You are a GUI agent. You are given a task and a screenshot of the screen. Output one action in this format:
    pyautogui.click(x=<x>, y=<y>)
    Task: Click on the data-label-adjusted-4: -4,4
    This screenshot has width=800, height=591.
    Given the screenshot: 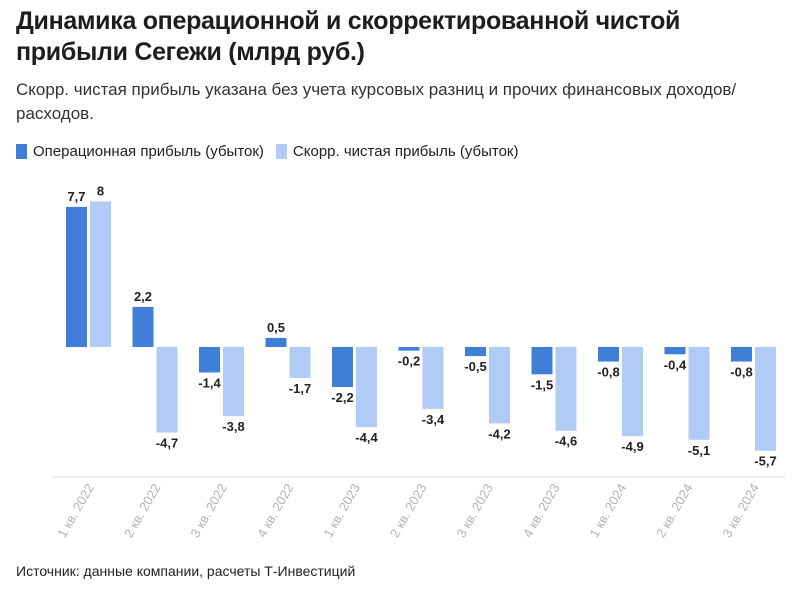 What is the action you would take?
    pyautogui.click(x=366, y=437)
    